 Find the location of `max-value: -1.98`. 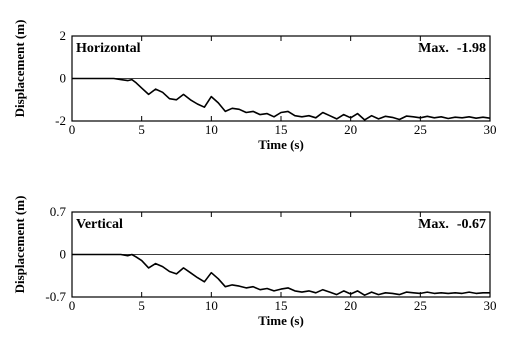

max-value: -1.98 is located at coordinates (471, 48).